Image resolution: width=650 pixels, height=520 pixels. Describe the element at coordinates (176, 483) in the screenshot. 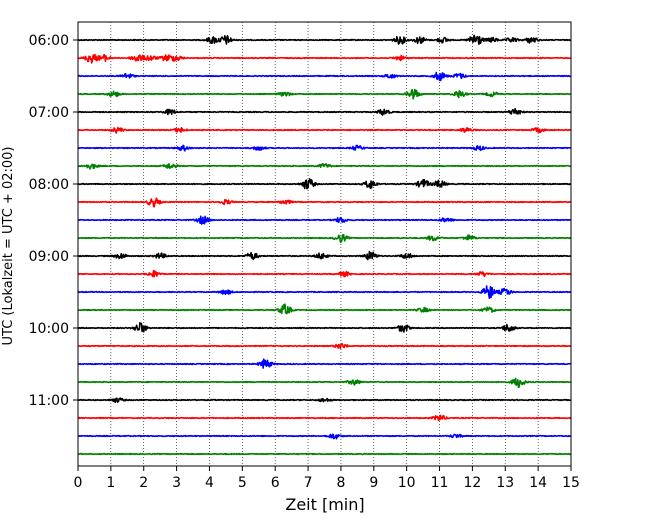

I see `x-tick-label: 3` at that location.